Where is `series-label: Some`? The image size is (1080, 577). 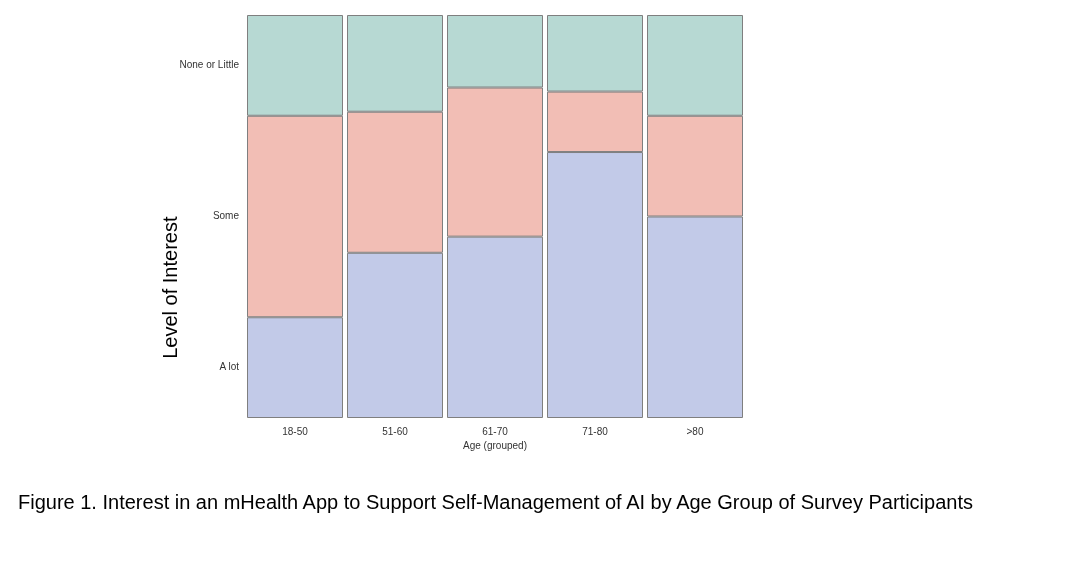
series-label: Some is located at coordinates (226, 215).